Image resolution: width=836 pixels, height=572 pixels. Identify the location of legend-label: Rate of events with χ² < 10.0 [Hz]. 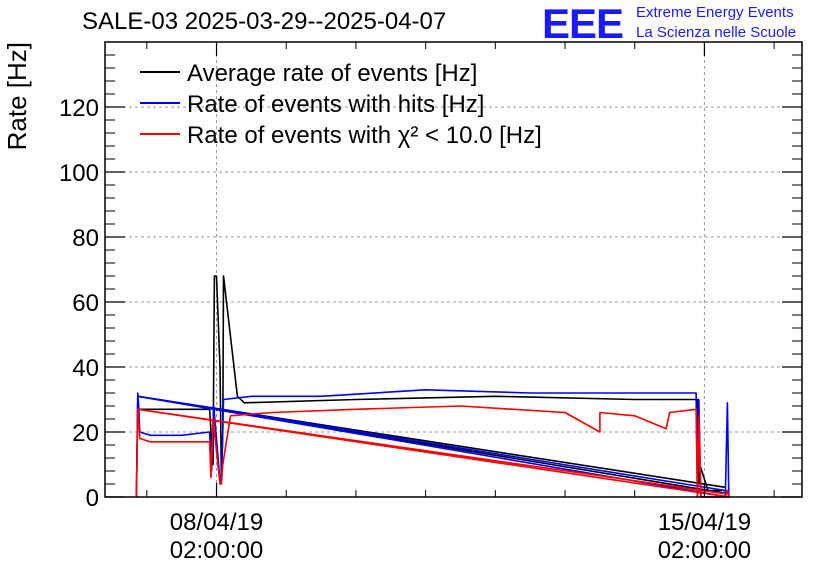
(364, 135).